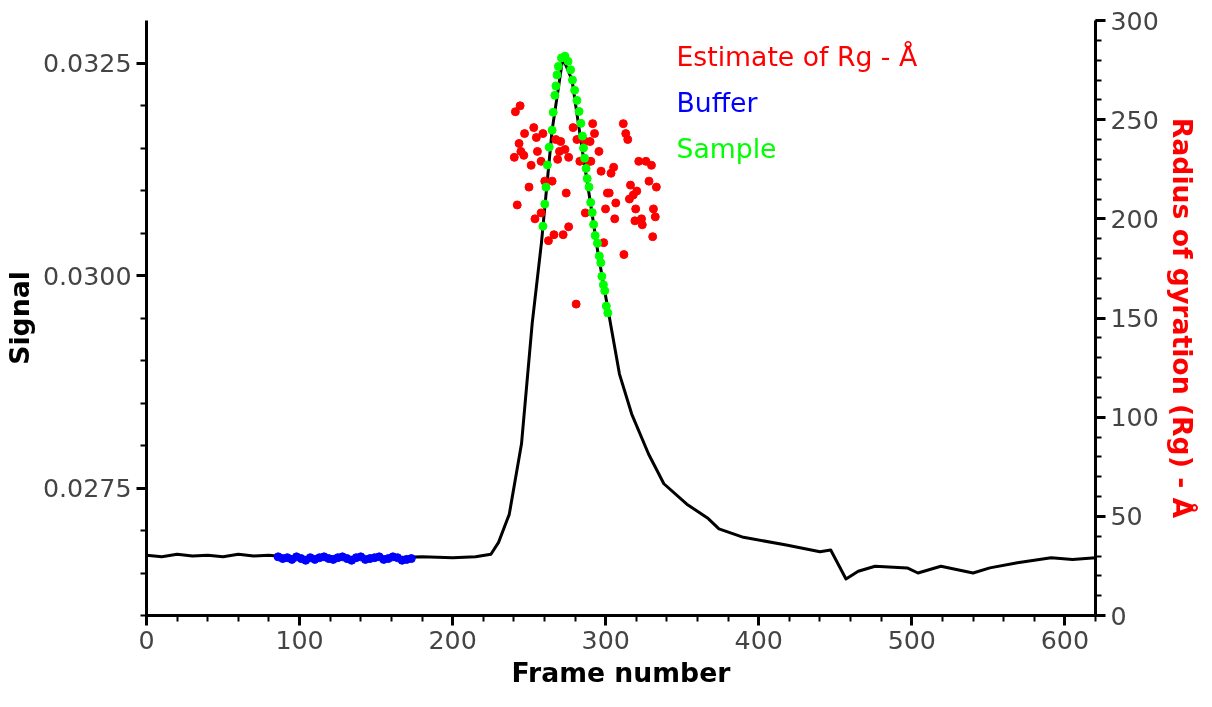 Image resolution: width=1212 pixels, height=707 pixels. What do you see at coordinates (726, 148) in the screenshot?
I see `text: Sample` at bounding box center [726, 148].